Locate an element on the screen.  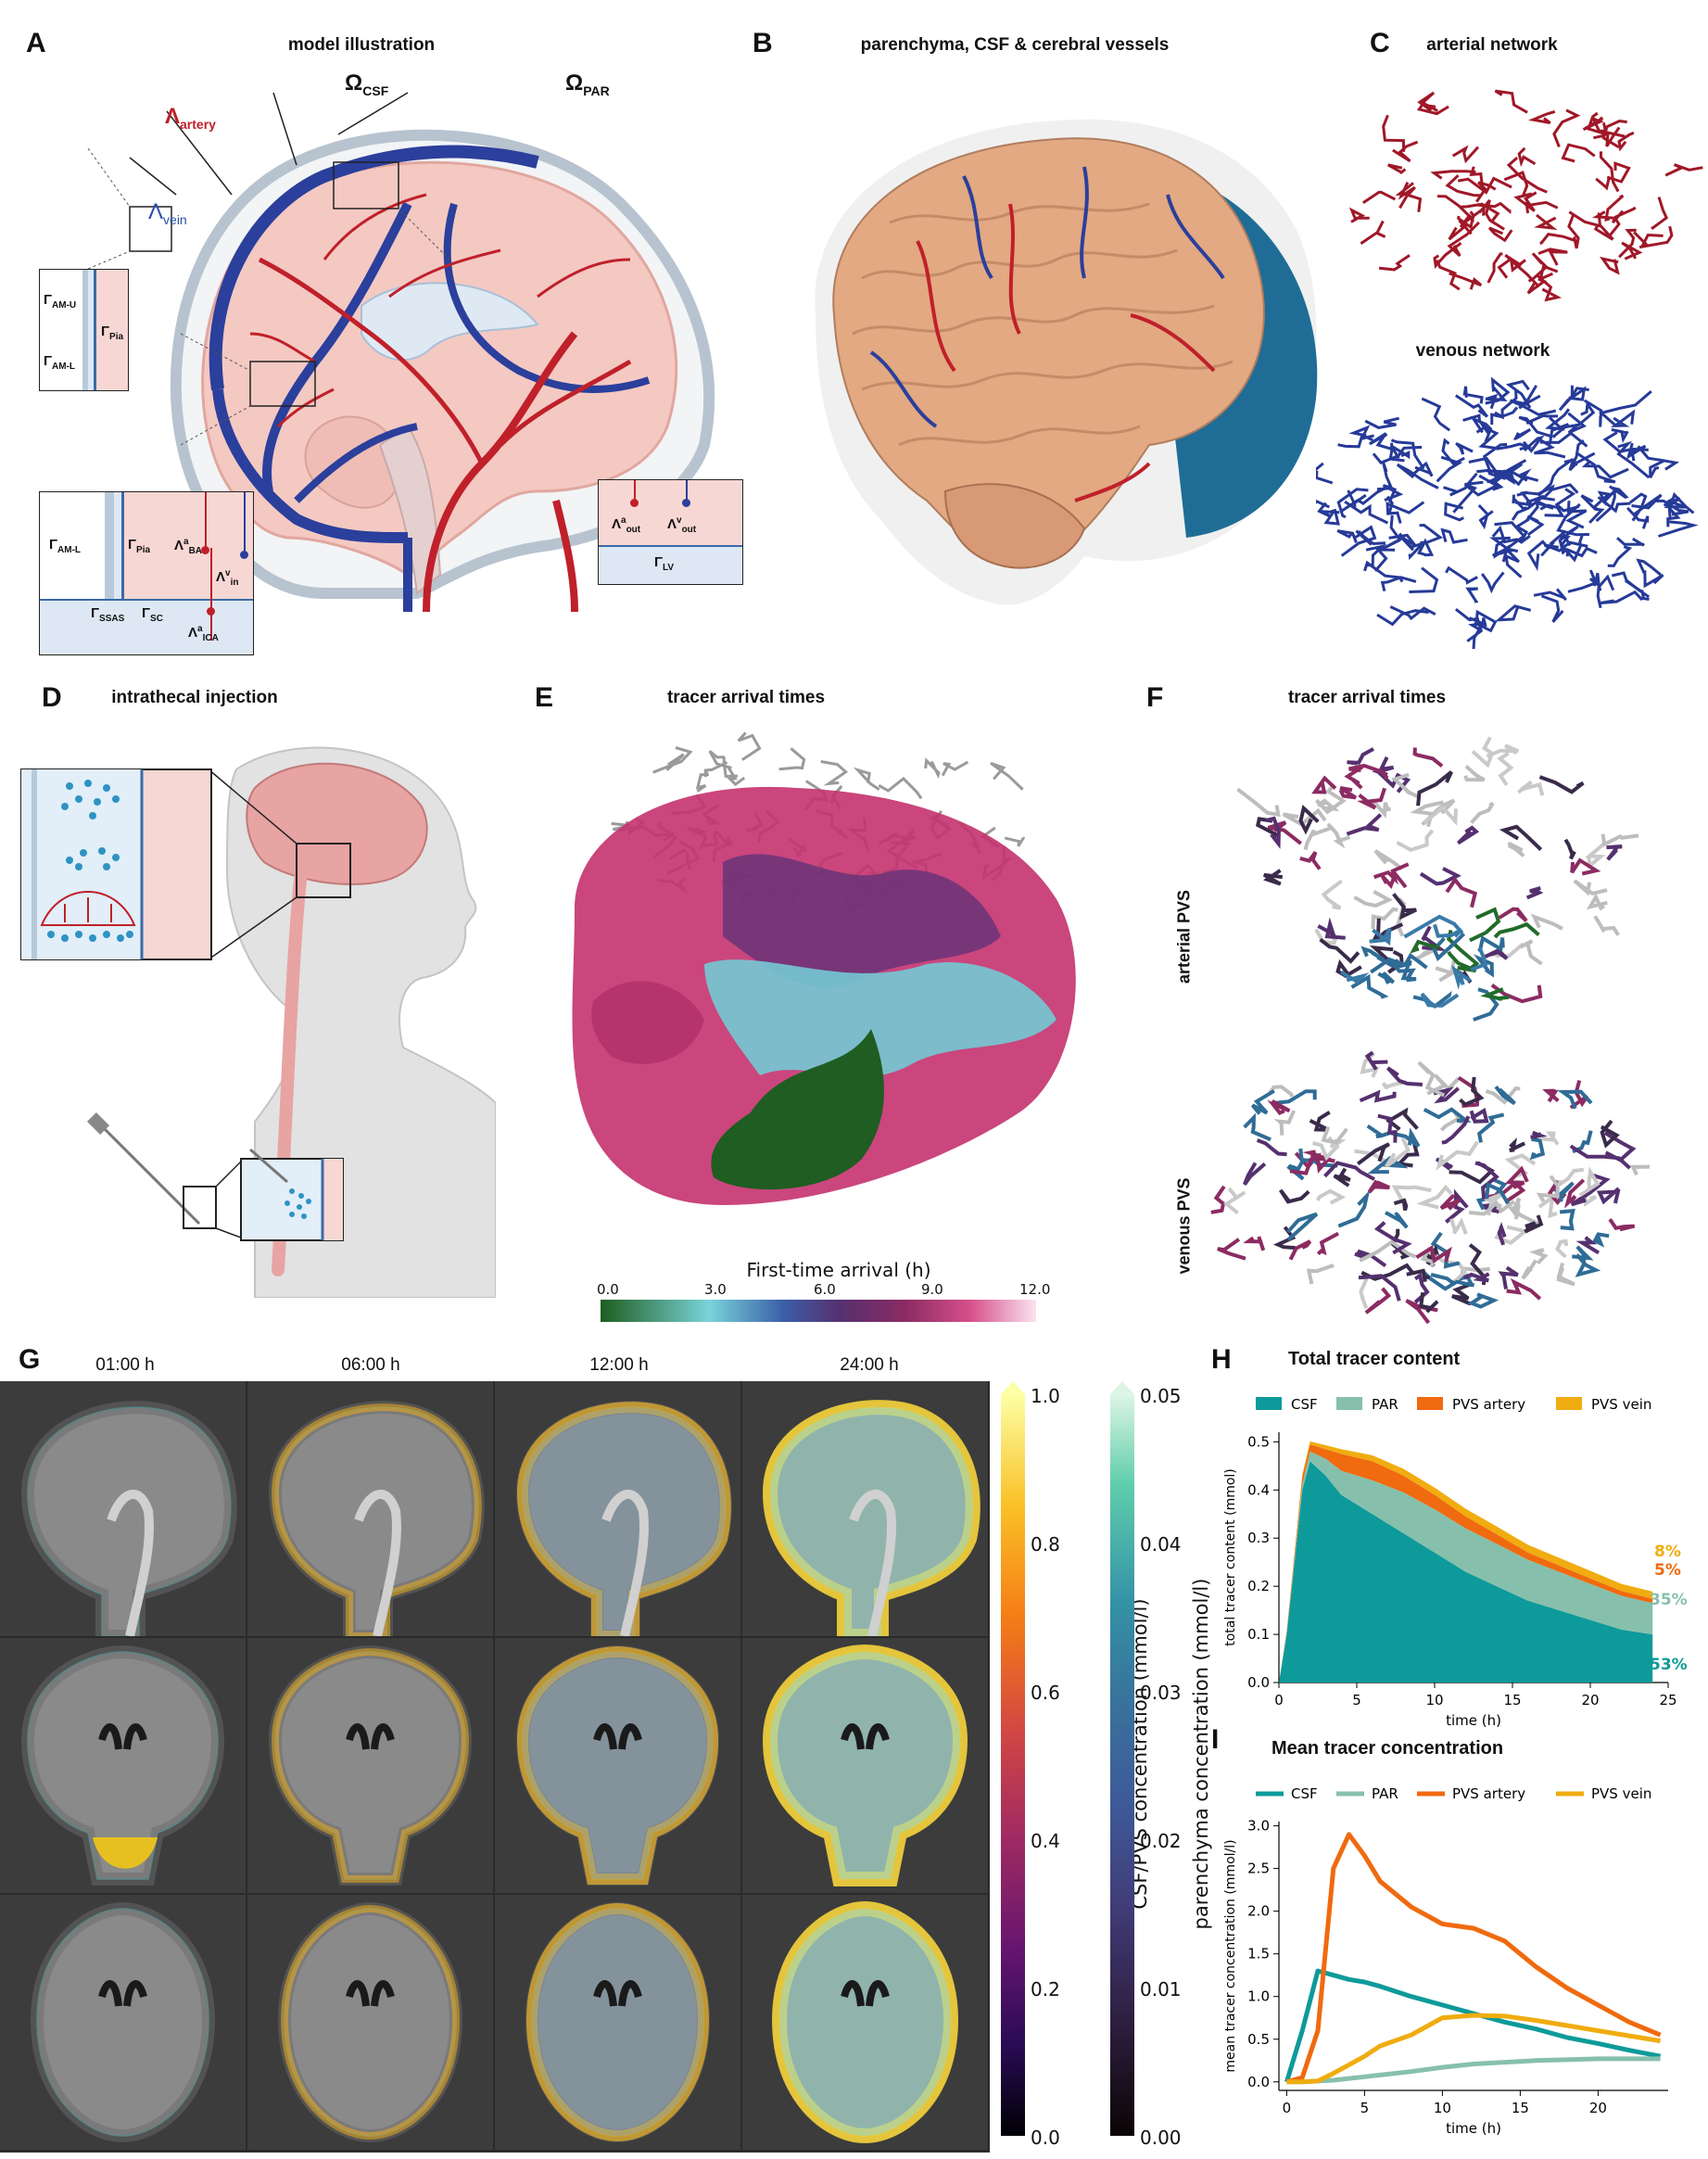
gamma-aml-label: ΓAM-L is located at coordinates (60, 363).